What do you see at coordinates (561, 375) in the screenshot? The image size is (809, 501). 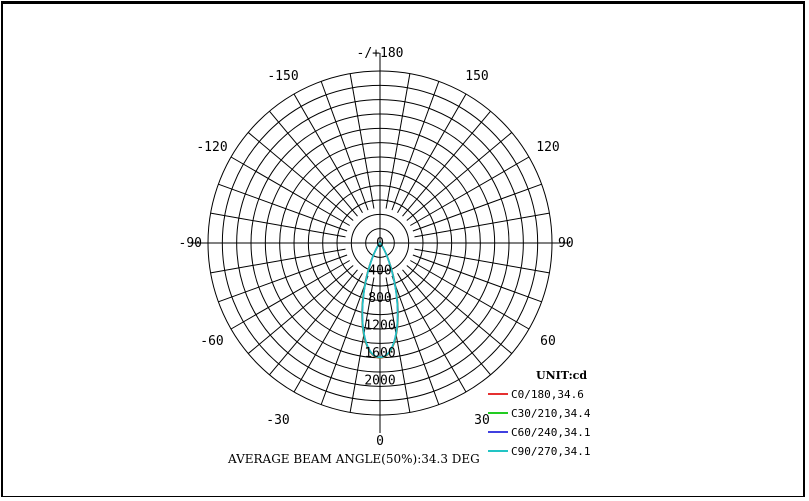 I see `unit-label: UNIT:cd` at bounding box center [561, 375].